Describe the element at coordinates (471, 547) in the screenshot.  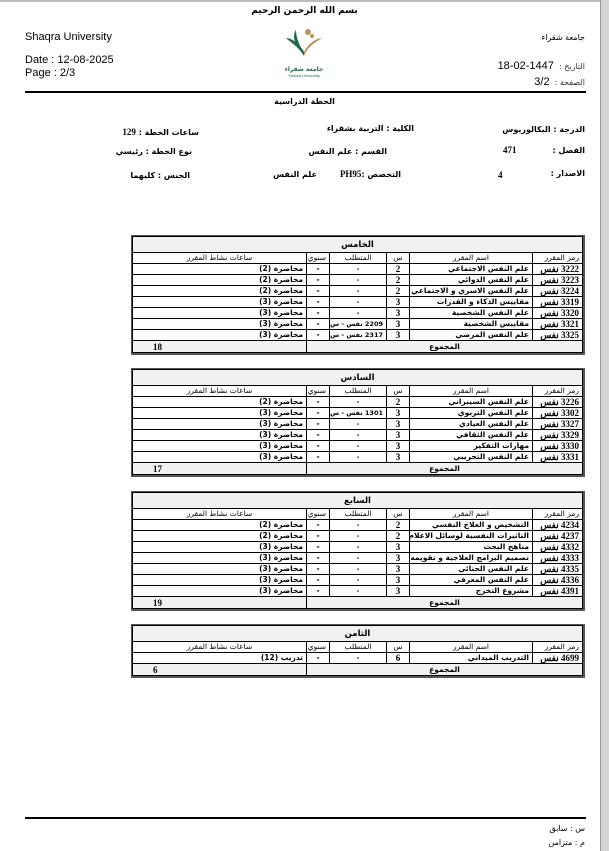
I see `course-name: مناهج البحث` at that location.